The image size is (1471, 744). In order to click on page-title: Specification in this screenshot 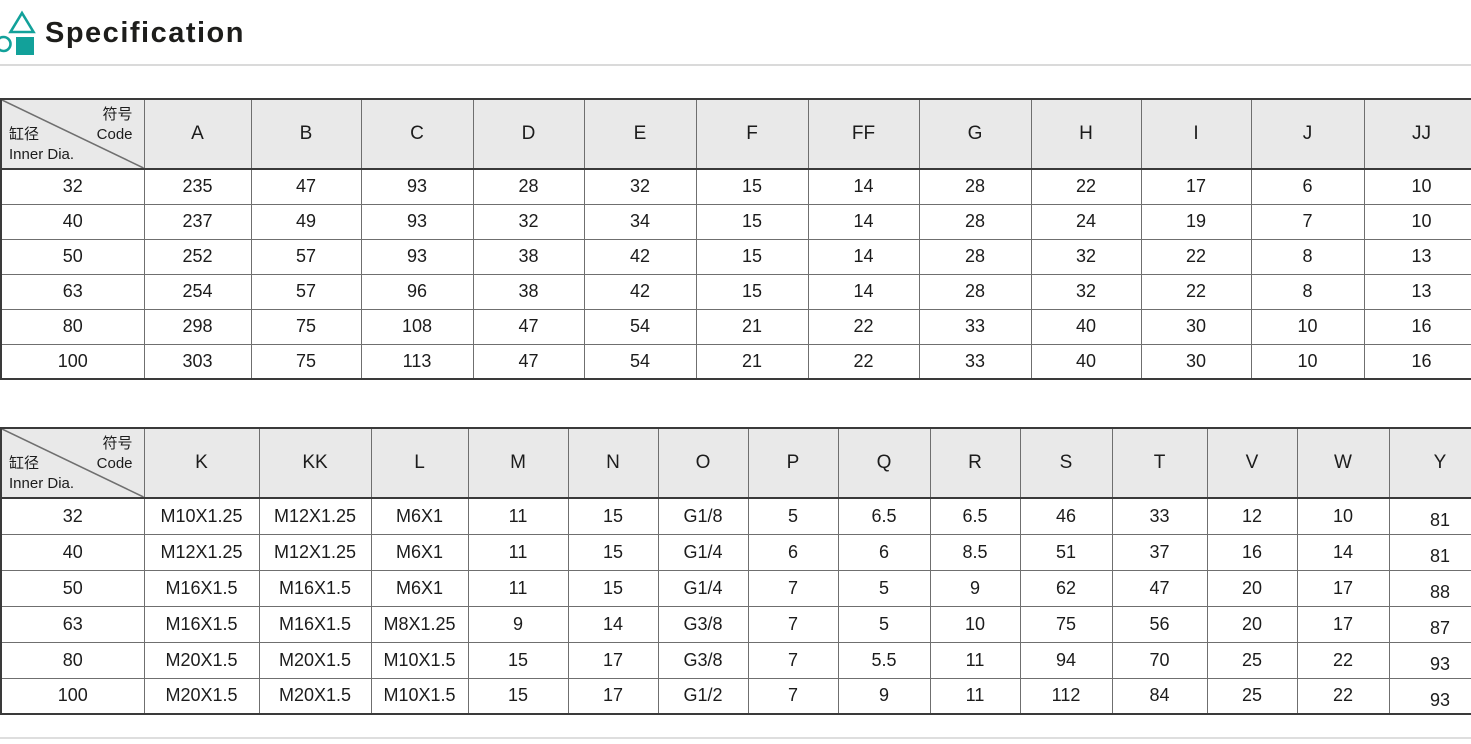, I will do `click(145, 32)`.